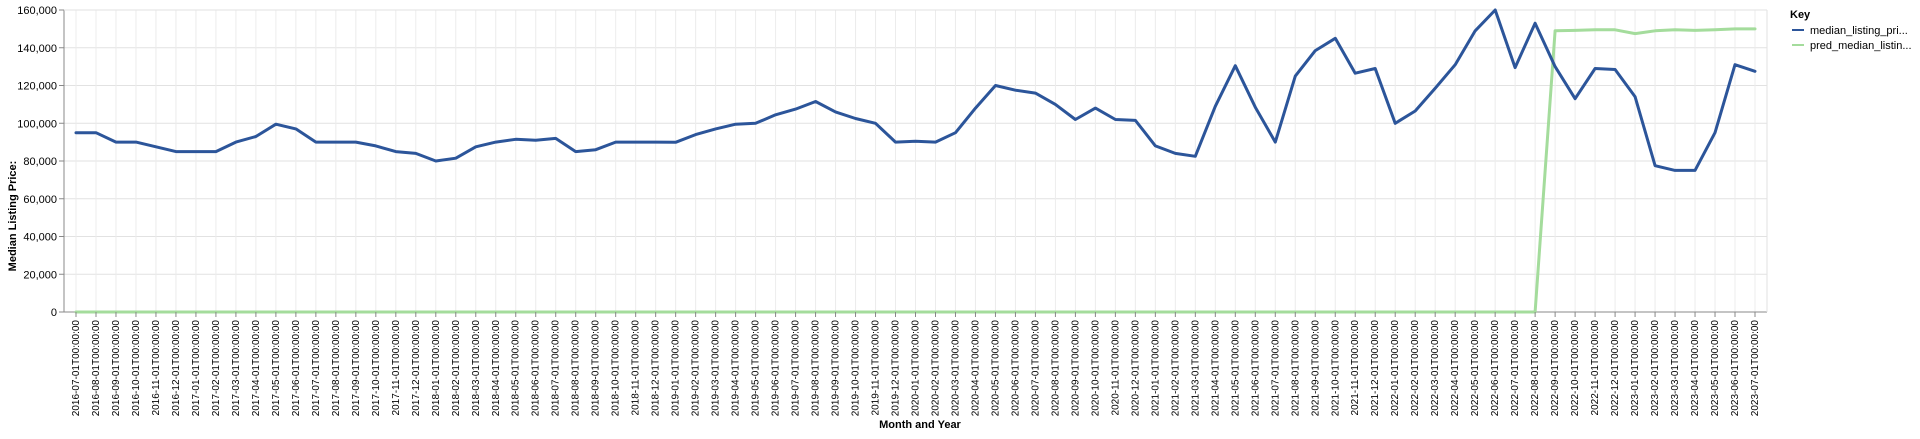 The width and height of the screenshot is (1920, 439). I want to click on x-tick-label: 2023-05-01T00:00:00, so click(1715, 368).